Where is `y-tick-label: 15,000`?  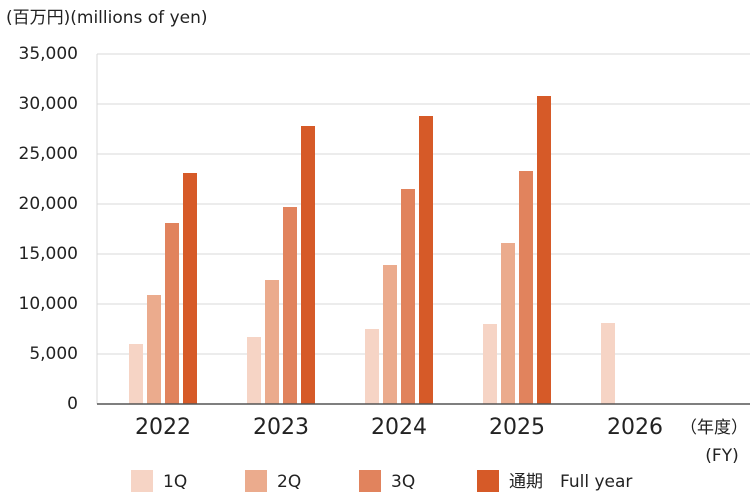
y-tick-label: 15,000 is located at coordinates (48, 254).